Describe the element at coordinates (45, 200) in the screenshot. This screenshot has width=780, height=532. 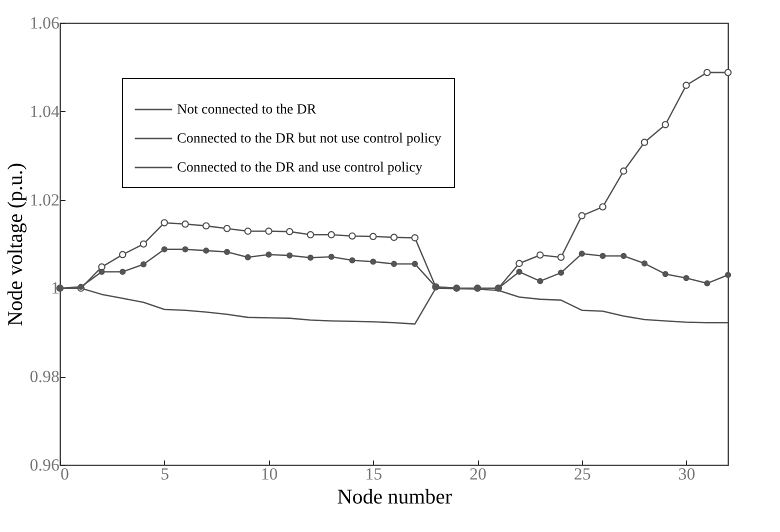
I see `y-tick-label: 1.02` at that location.